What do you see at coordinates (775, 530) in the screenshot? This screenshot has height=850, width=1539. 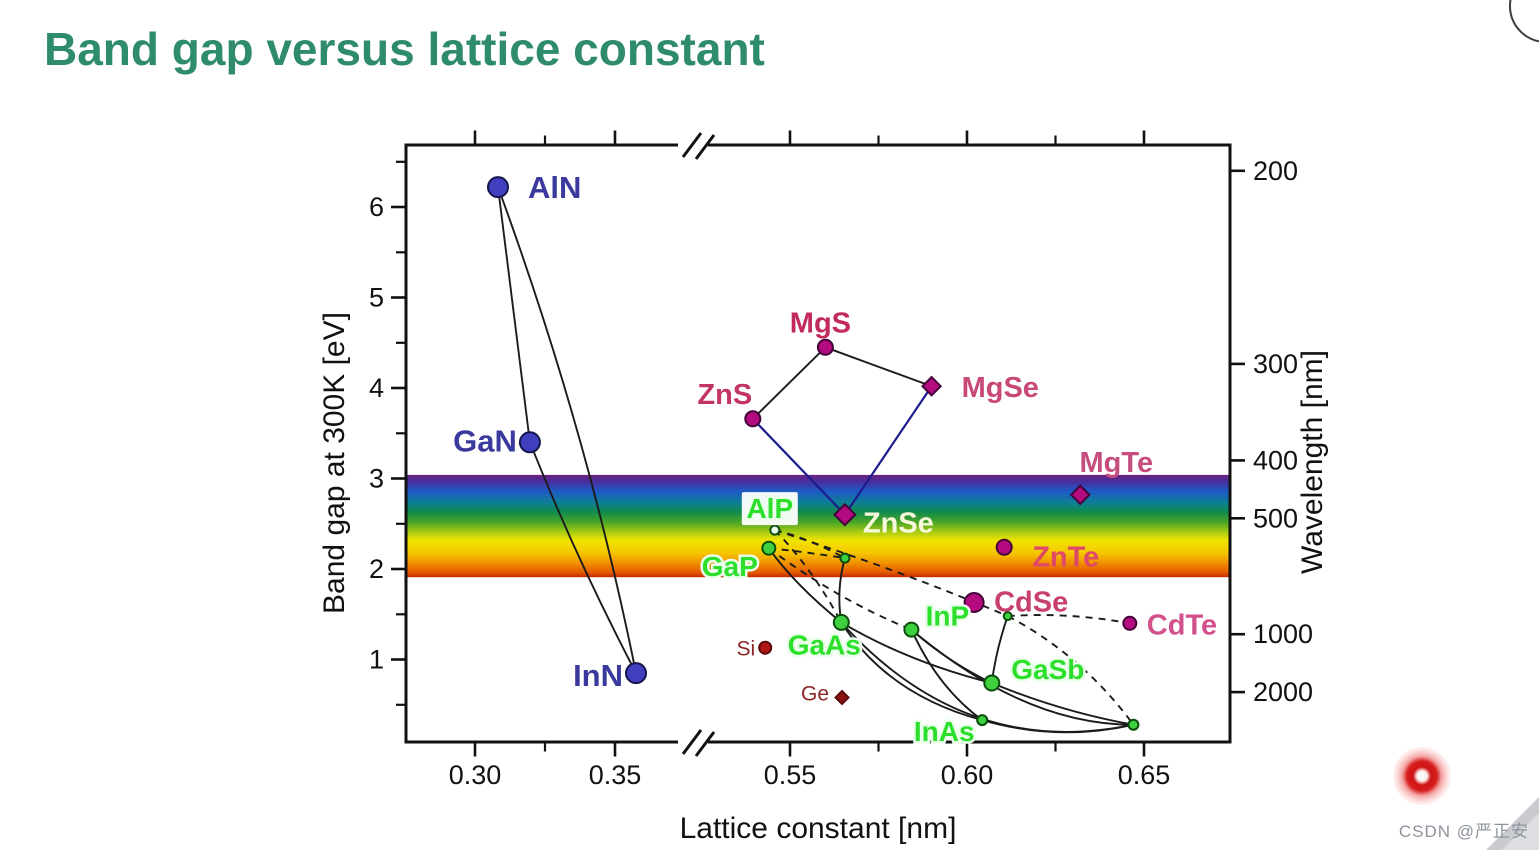 I see `point-AlP` at bounding box center [775, 530].